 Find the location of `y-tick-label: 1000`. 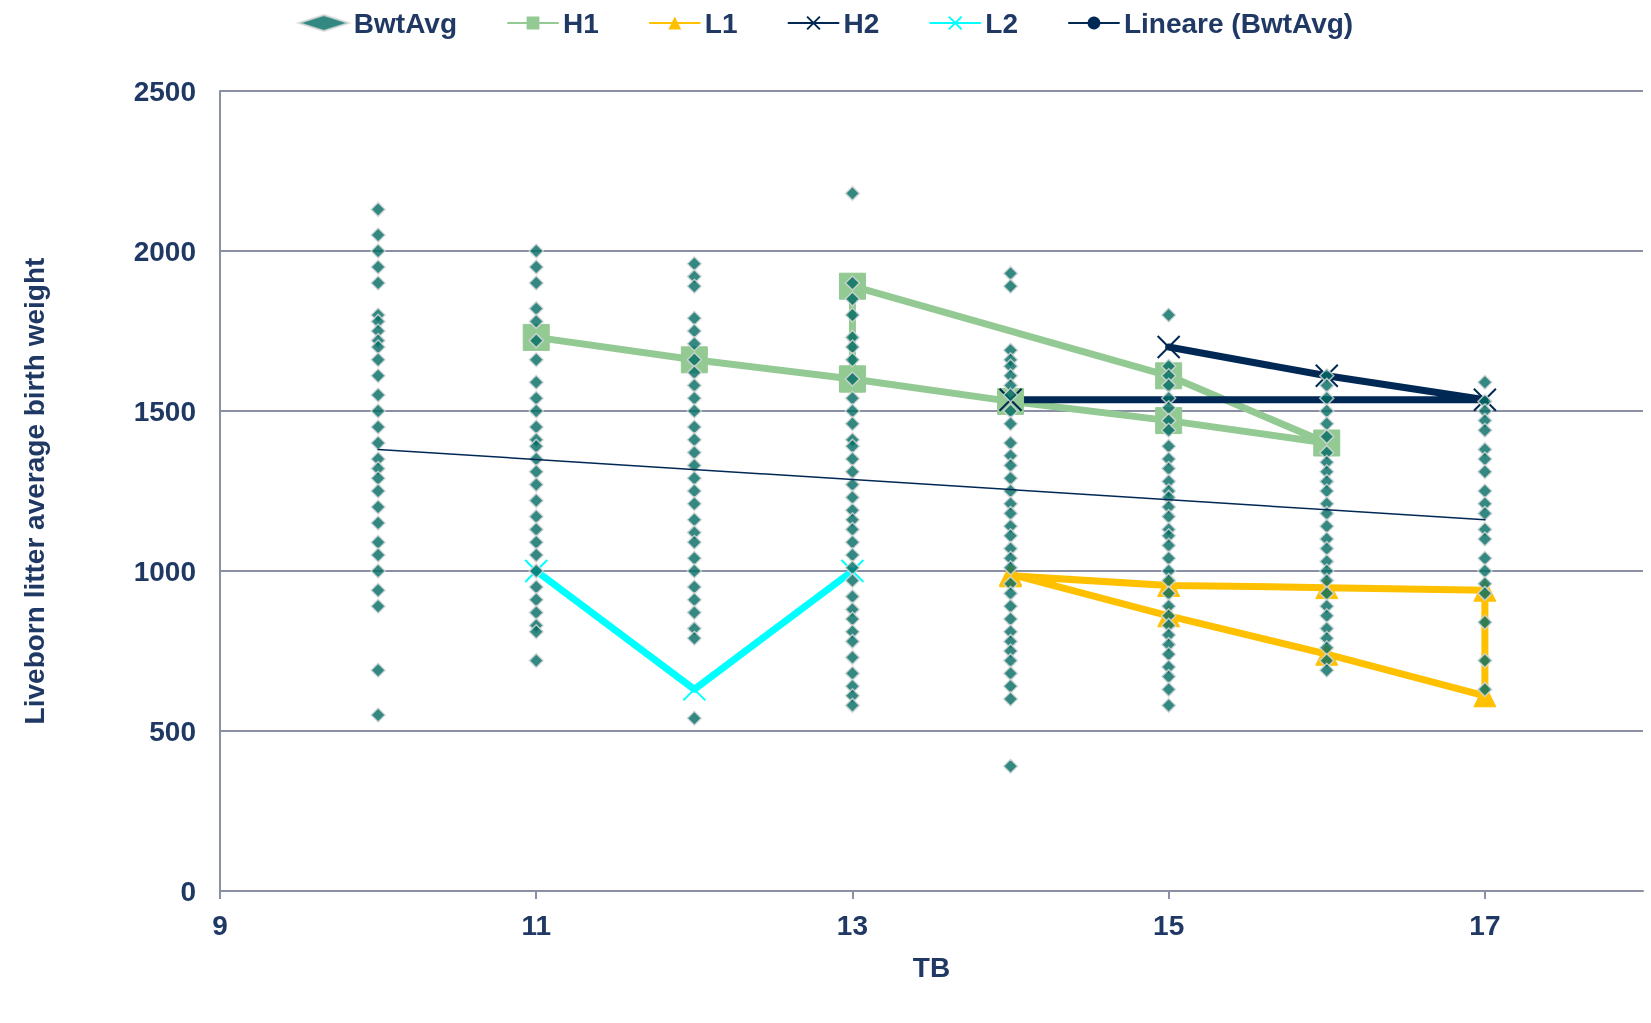

y-tick-label: 1000 is located at coordinates (164, 571).